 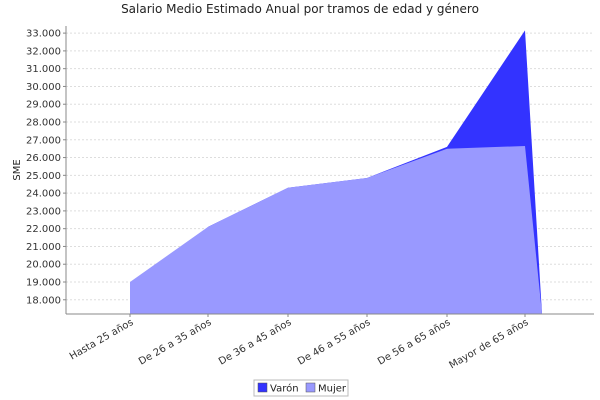 I want to click on x-tick-label: De 36 a 45 años, so click(x=255, y=342).